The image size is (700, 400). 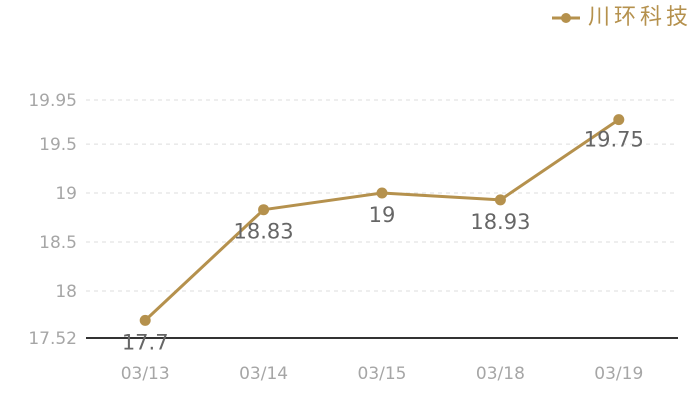 What do you see at coordinates (263, 374) in the screenshot?
I see `x-tick-label: 03/14` at bounding box center [263, 374].